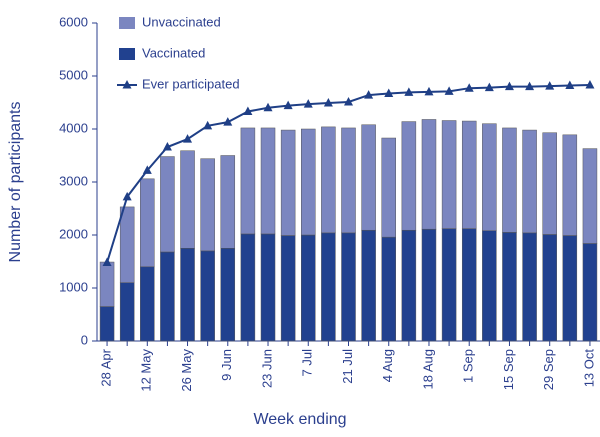  I want to click on y-tick-label: 2000, so click(73, 233).